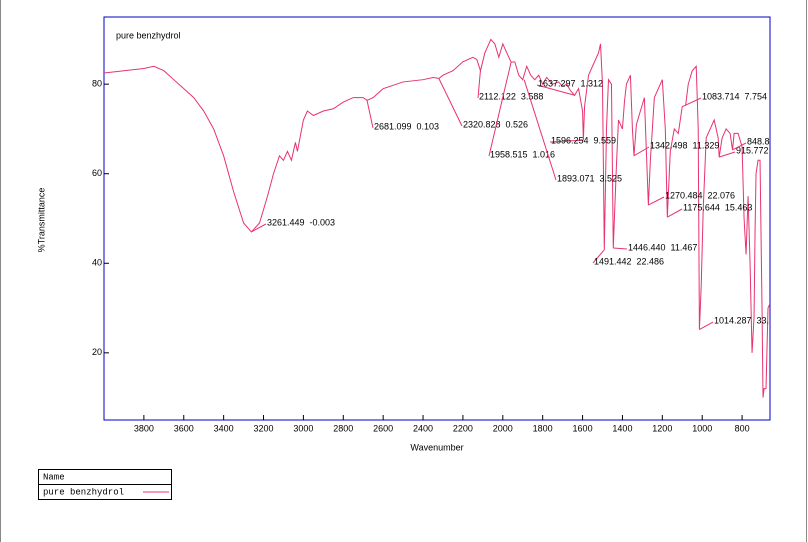  Describe the element at coordinates (583, 428) in the screenshot. I see `x-tick-label: 1600` at that location.